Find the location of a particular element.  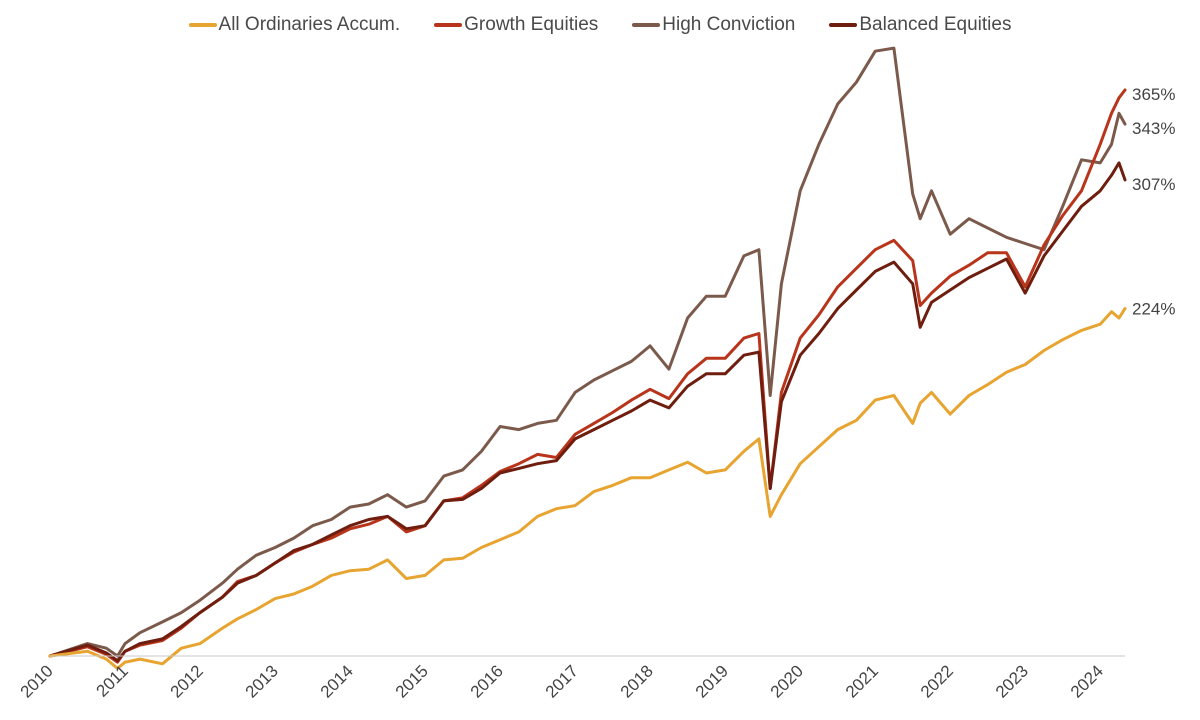

legend-swatch-balanced-equities is located at coordinates (843, 25).